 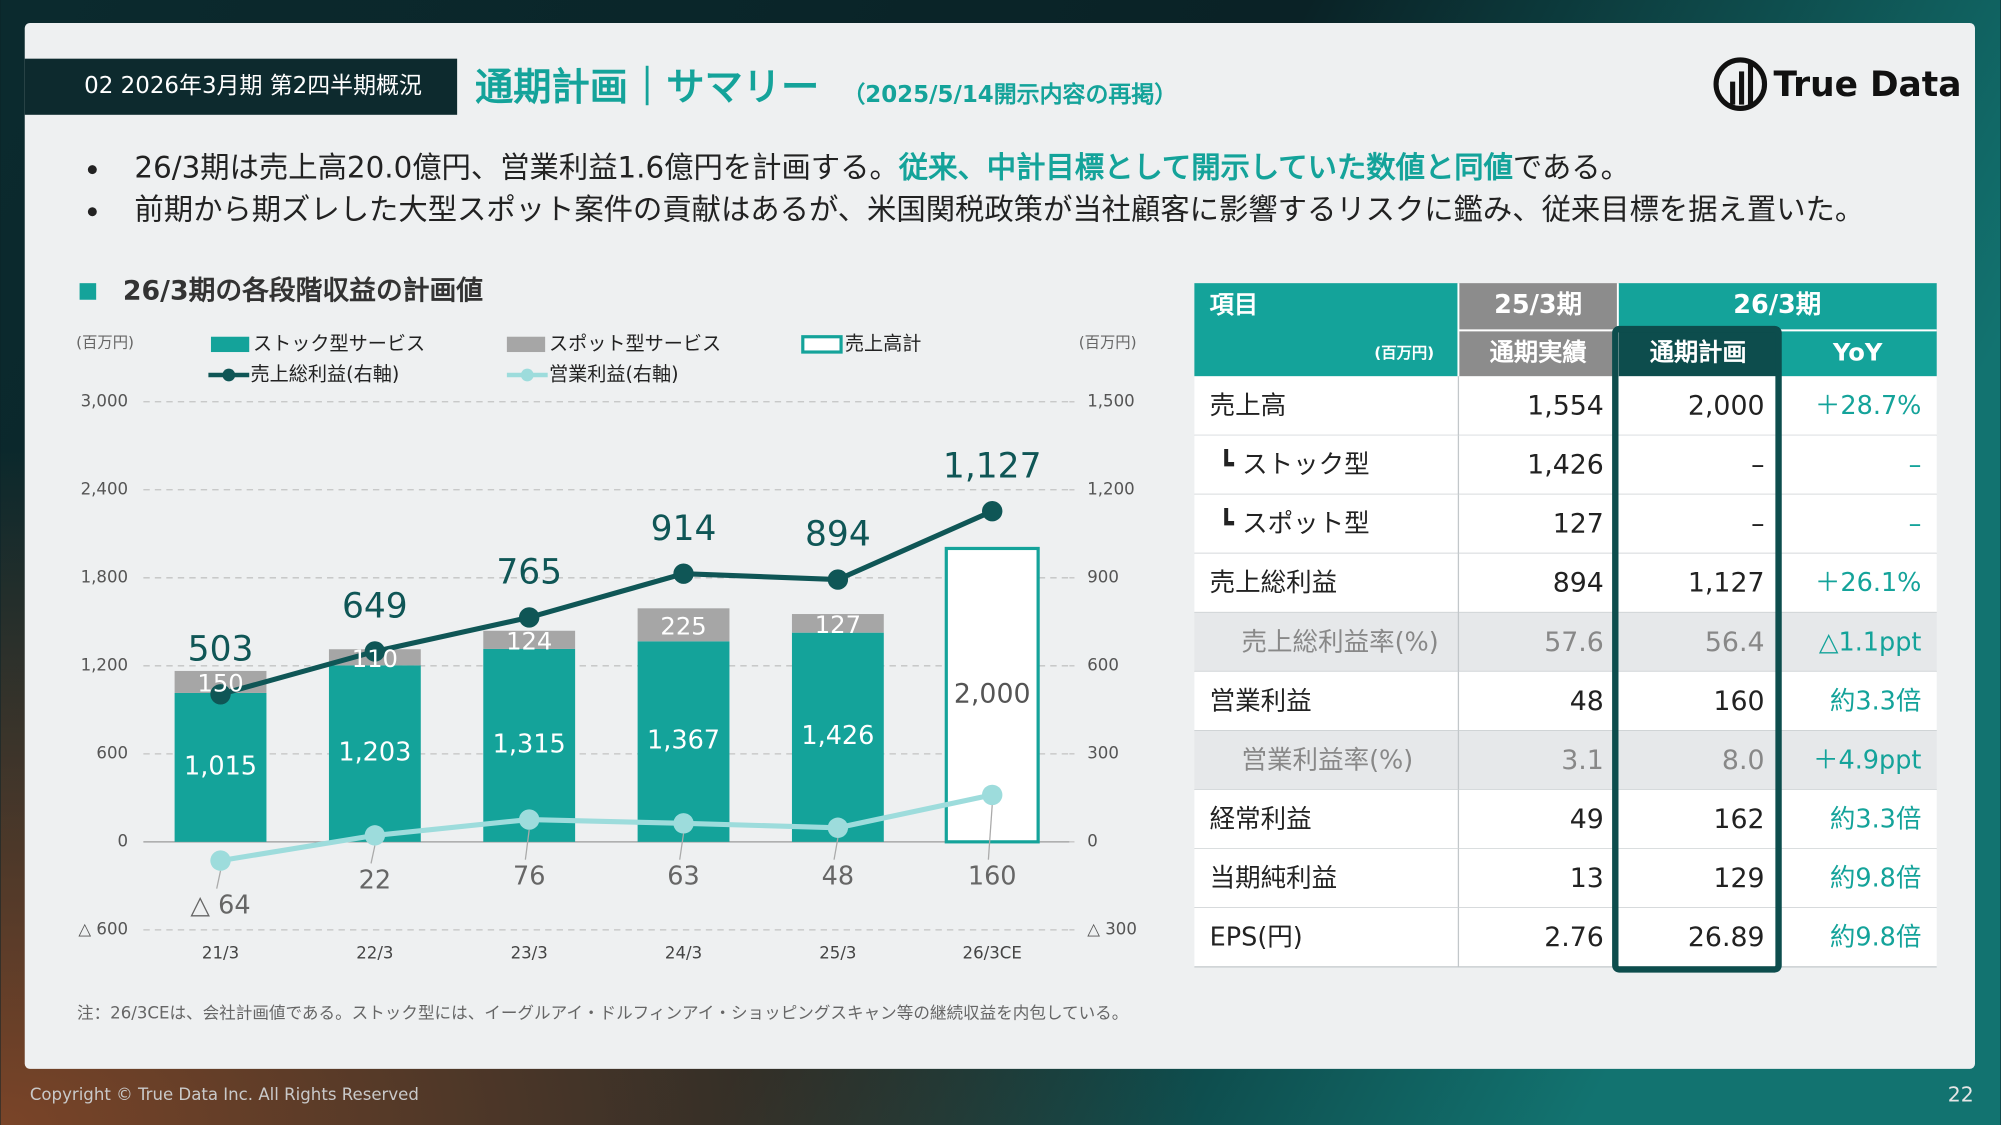 I want to click on legend-label: 営業利益(右軸), so click(x=614, y=373).